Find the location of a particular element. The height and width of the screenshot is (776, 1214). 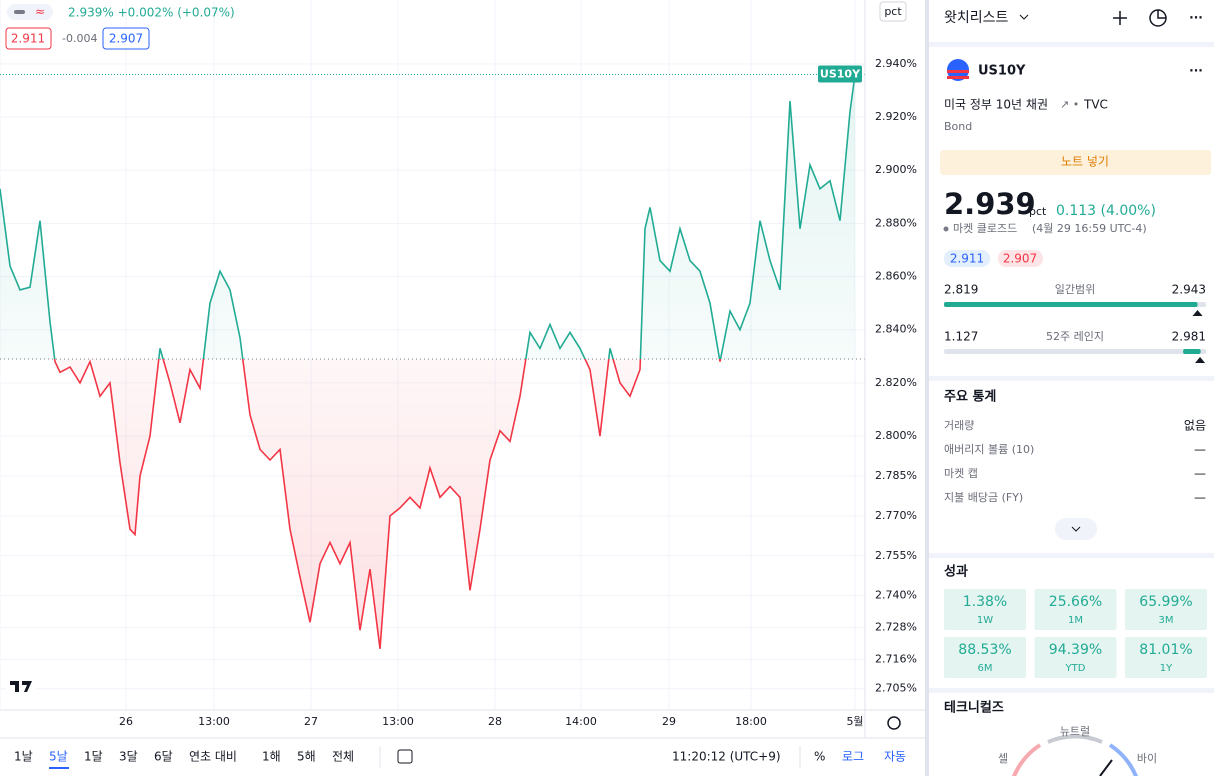

stat-value: 없음 is located at coordinates (1195, 426).